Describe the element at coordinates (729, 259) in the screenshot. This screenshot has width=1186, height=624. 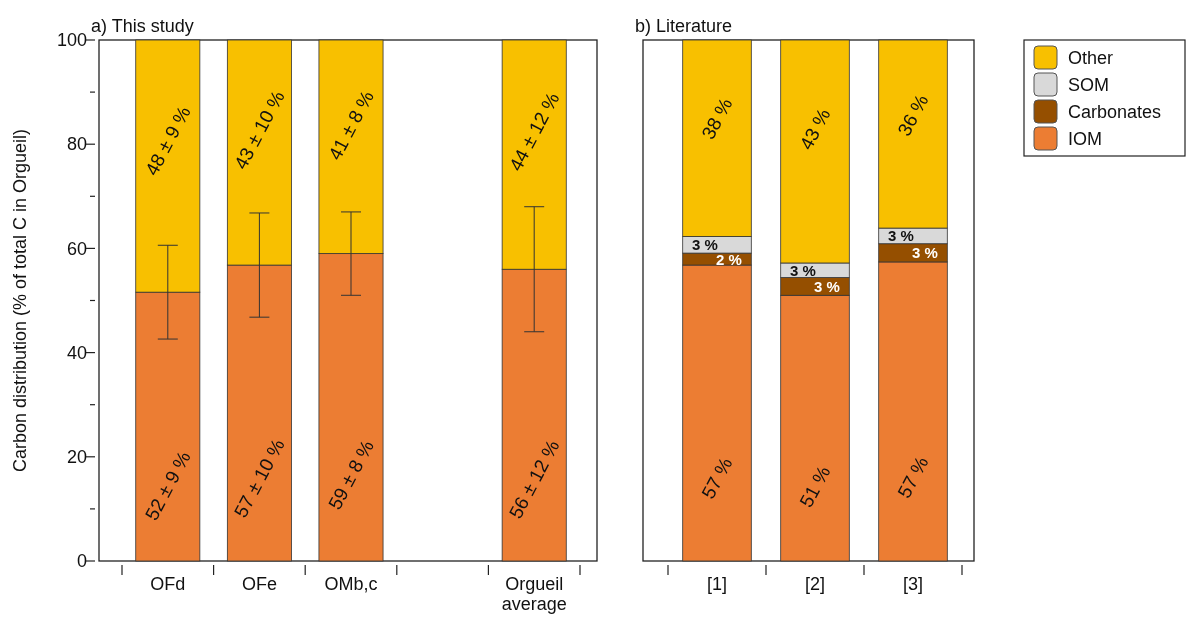
I see `data-label: 2 %` at that location.